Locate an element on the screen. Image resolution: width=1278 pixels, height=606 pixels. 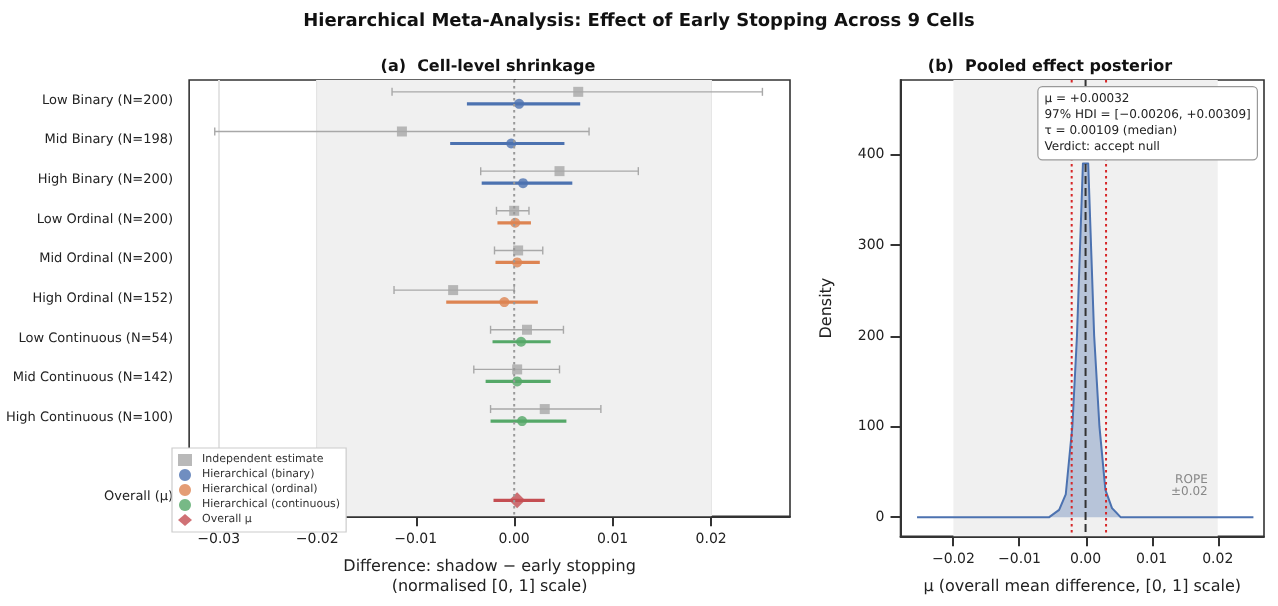
y-axis-title: Density is located at coordinates (826, 308).